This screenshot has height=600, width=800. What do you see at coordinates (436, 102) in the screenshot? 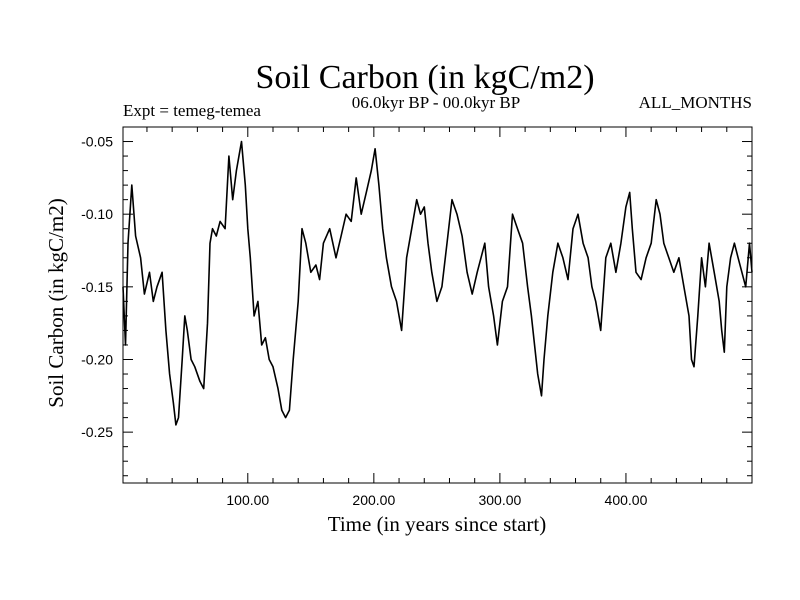
I see `time-range-label: 06.0kyr BP - 00.0kyr BP` at bounding box center [436, 102].